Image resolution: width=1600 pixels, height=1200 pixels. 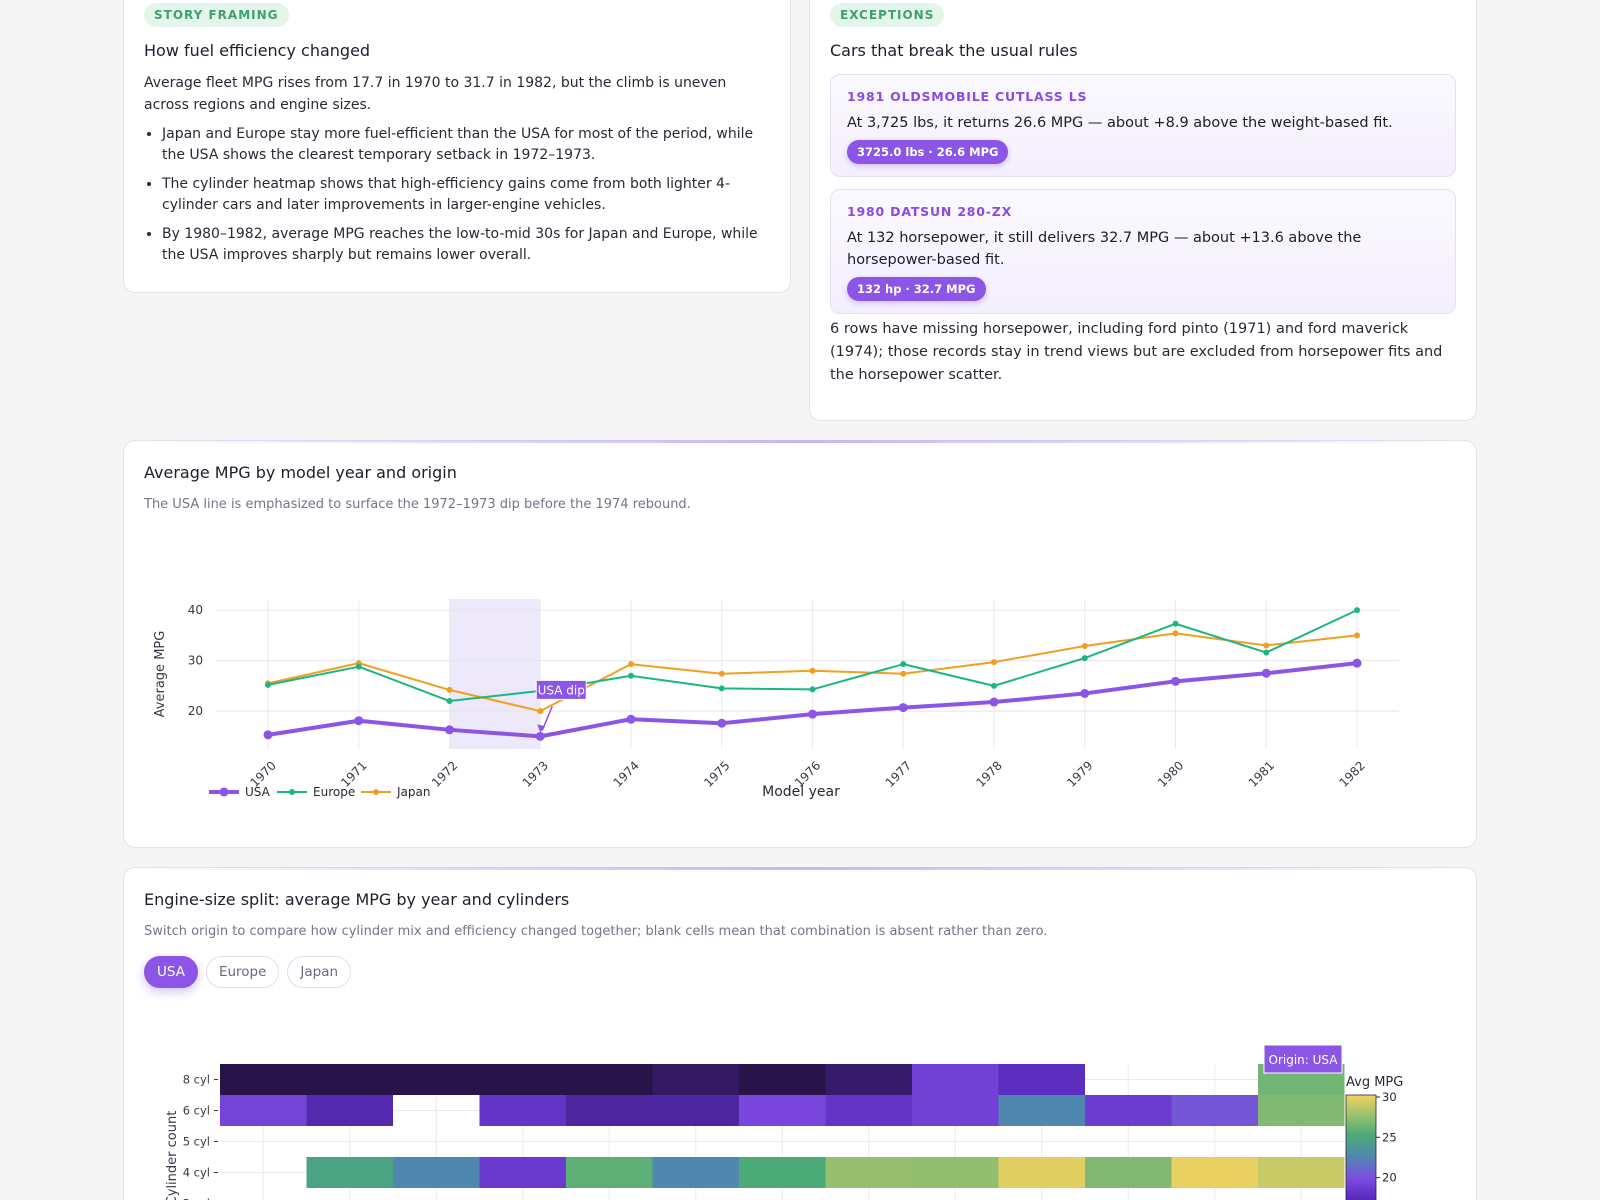 I want to click on x-tick-label: 1982, so click(x=1351, y=773).